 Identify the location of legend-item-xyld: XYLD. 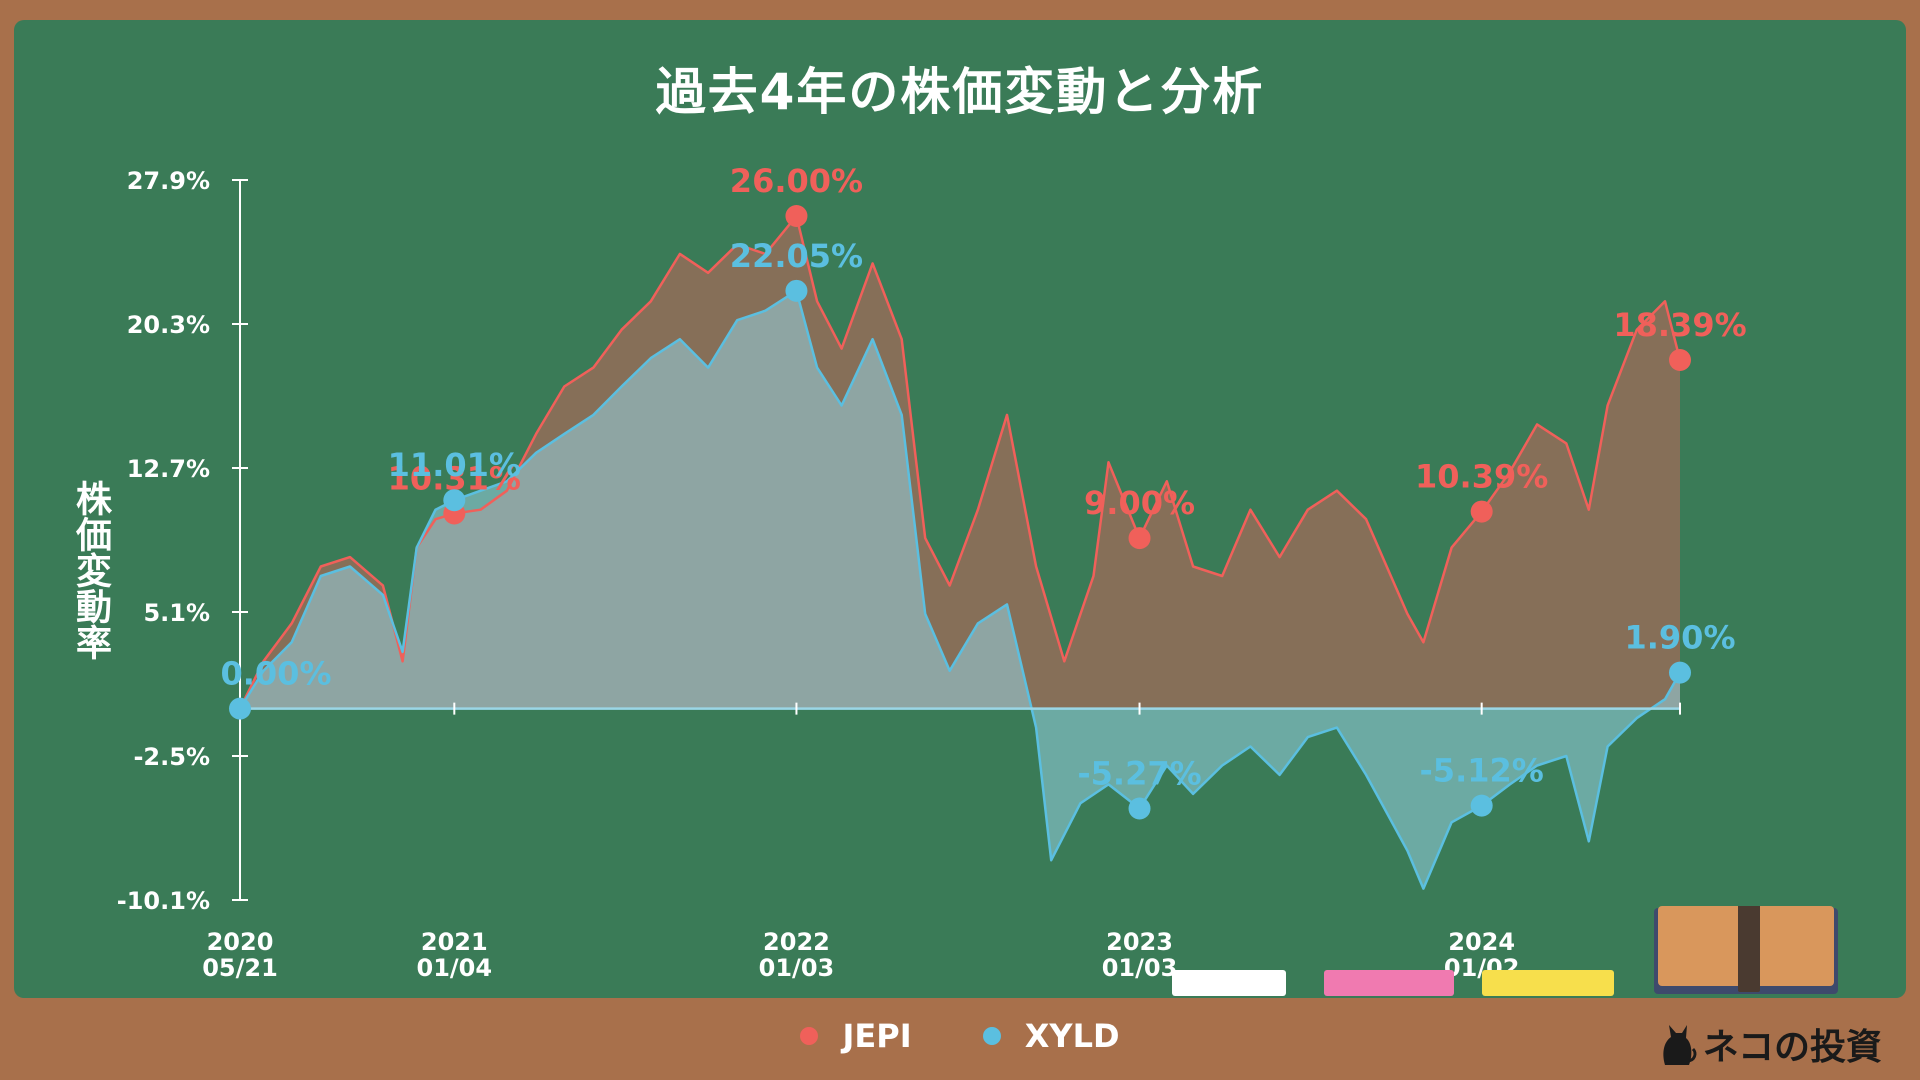
(1051, 1036).